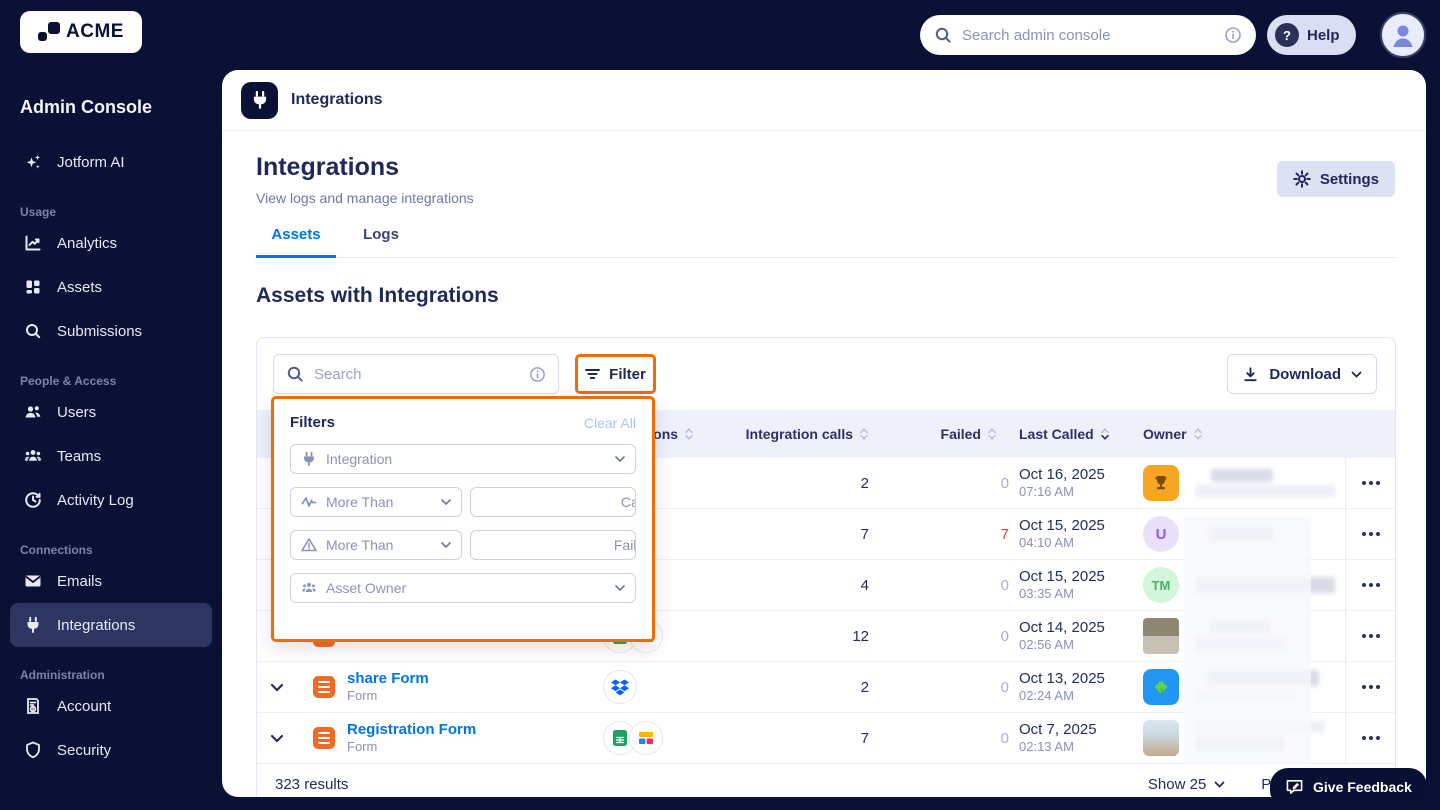  Describe the element at coordinates (111, 287) in the screenshot. I see `sidebar-item-assets: Assets` at that location.